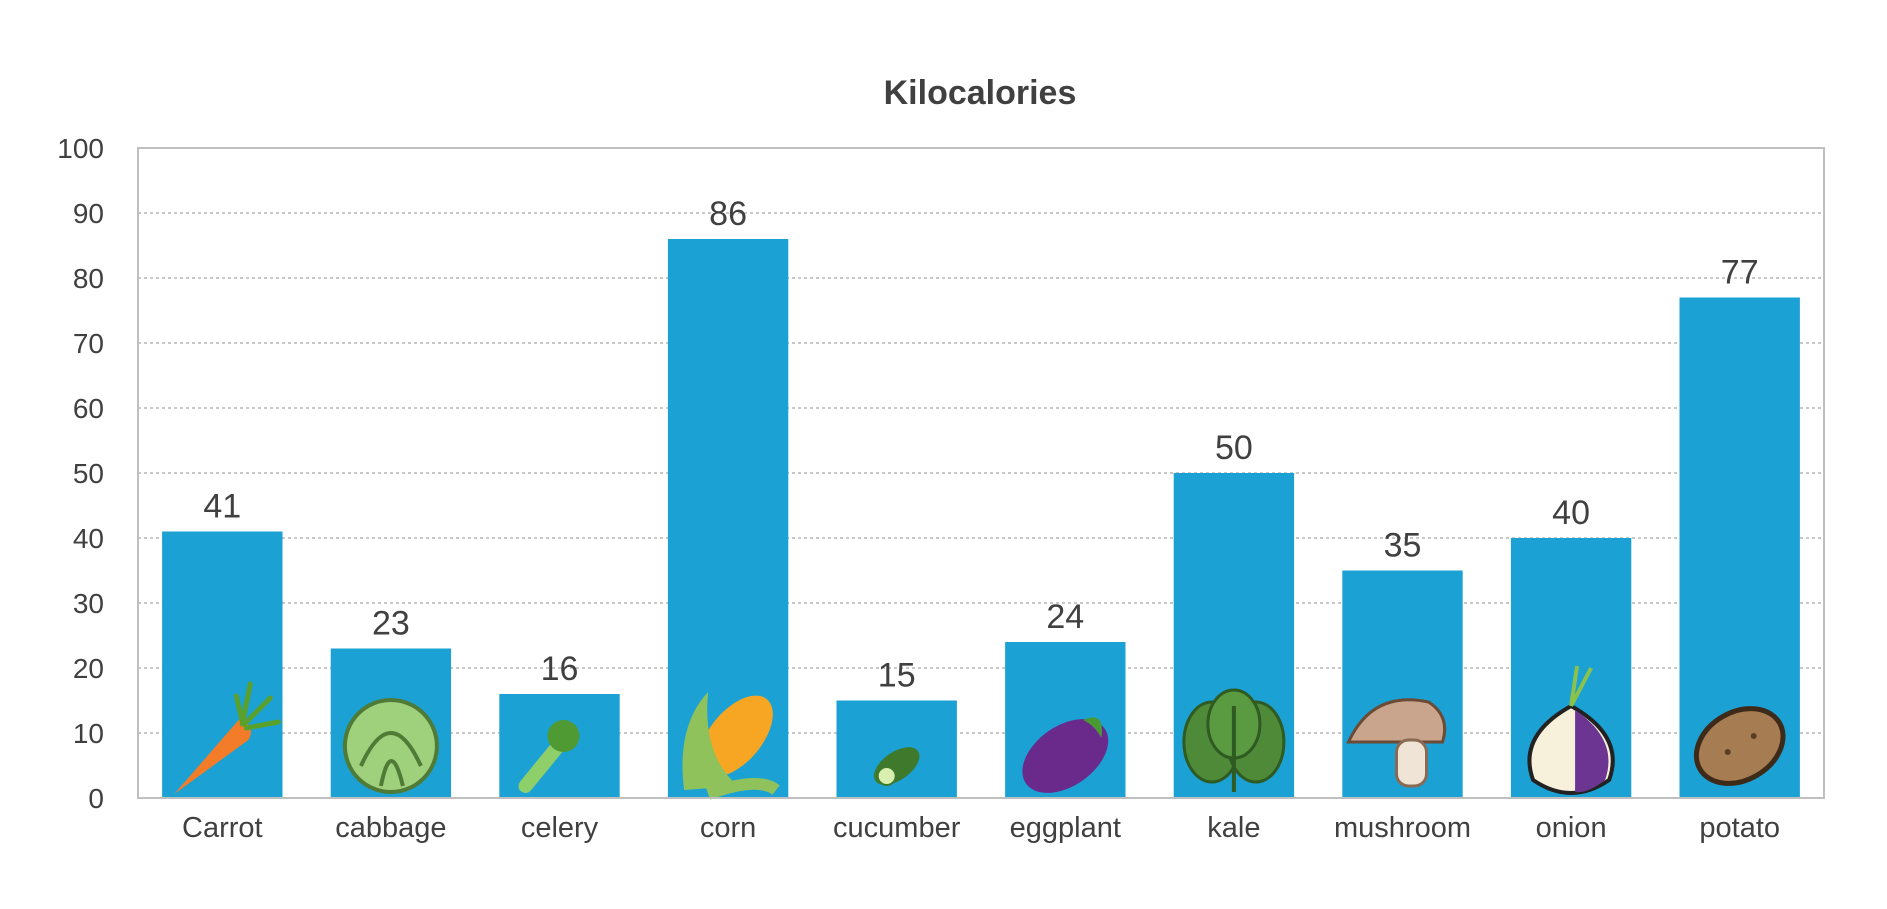  What do you see at coordinates (980, 93) in the screenshot?
I see `chart-title: Kilocalories` at bounding box center [980, 93].